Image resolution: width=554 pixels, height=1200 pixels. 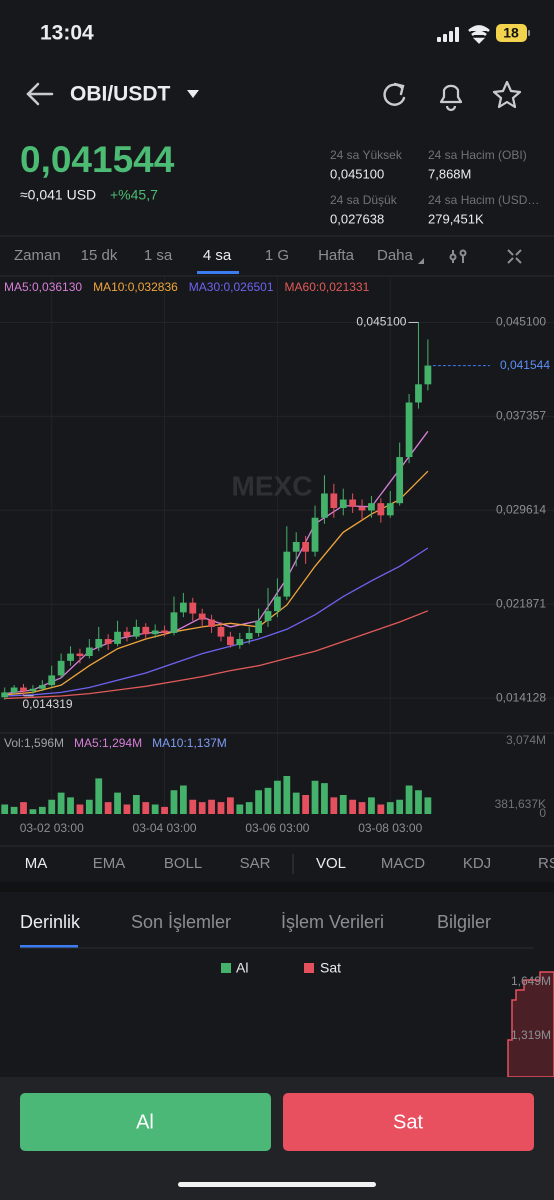 I want to click on indicator-tab: RS, so click(x=546, y=863).